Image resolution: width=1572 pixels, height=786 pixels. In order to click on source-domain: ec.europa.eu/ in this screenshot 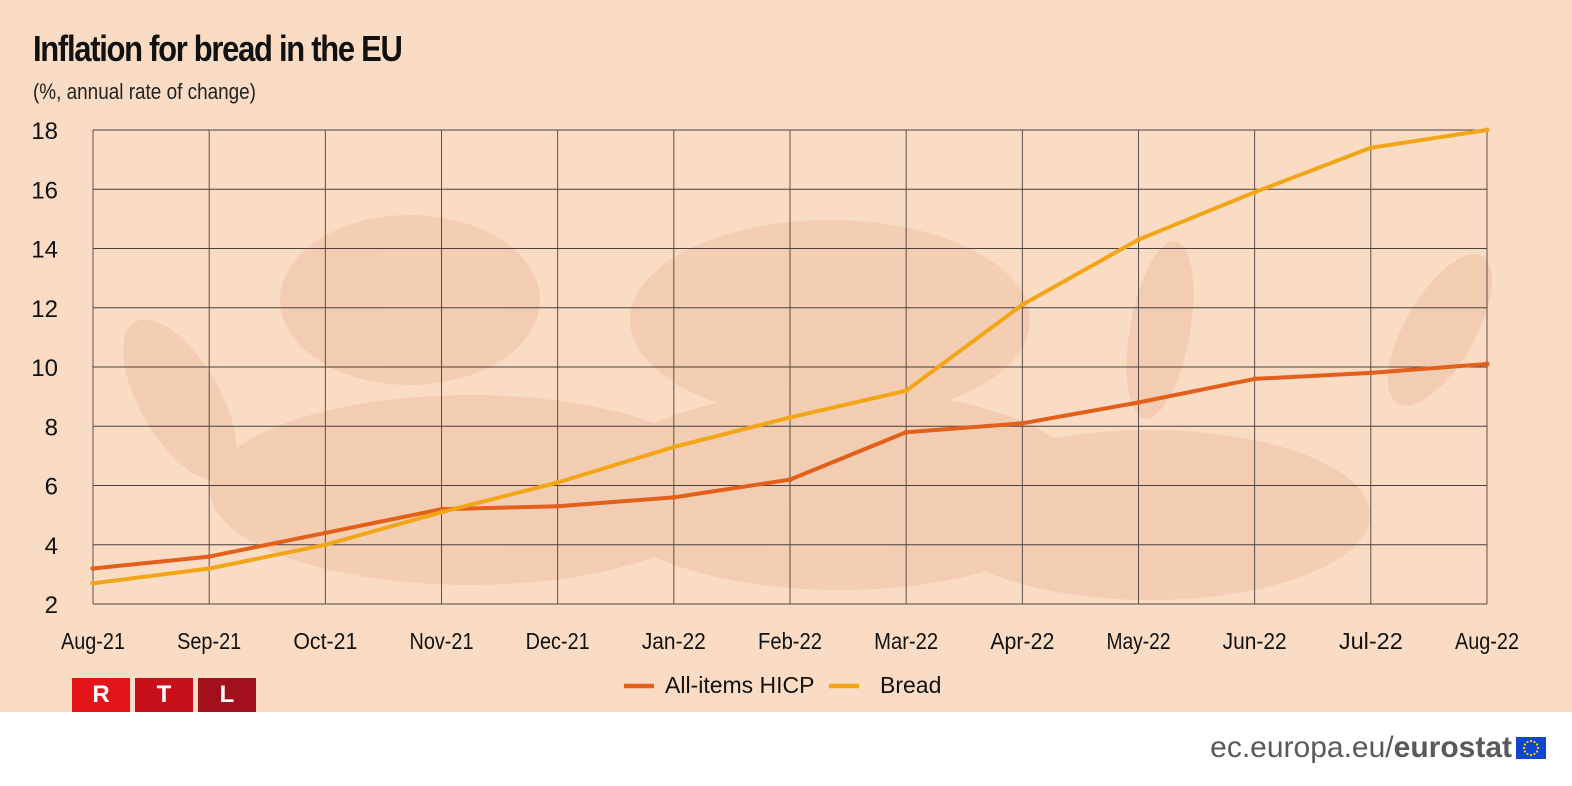, I will do `click(1302, 747)`.